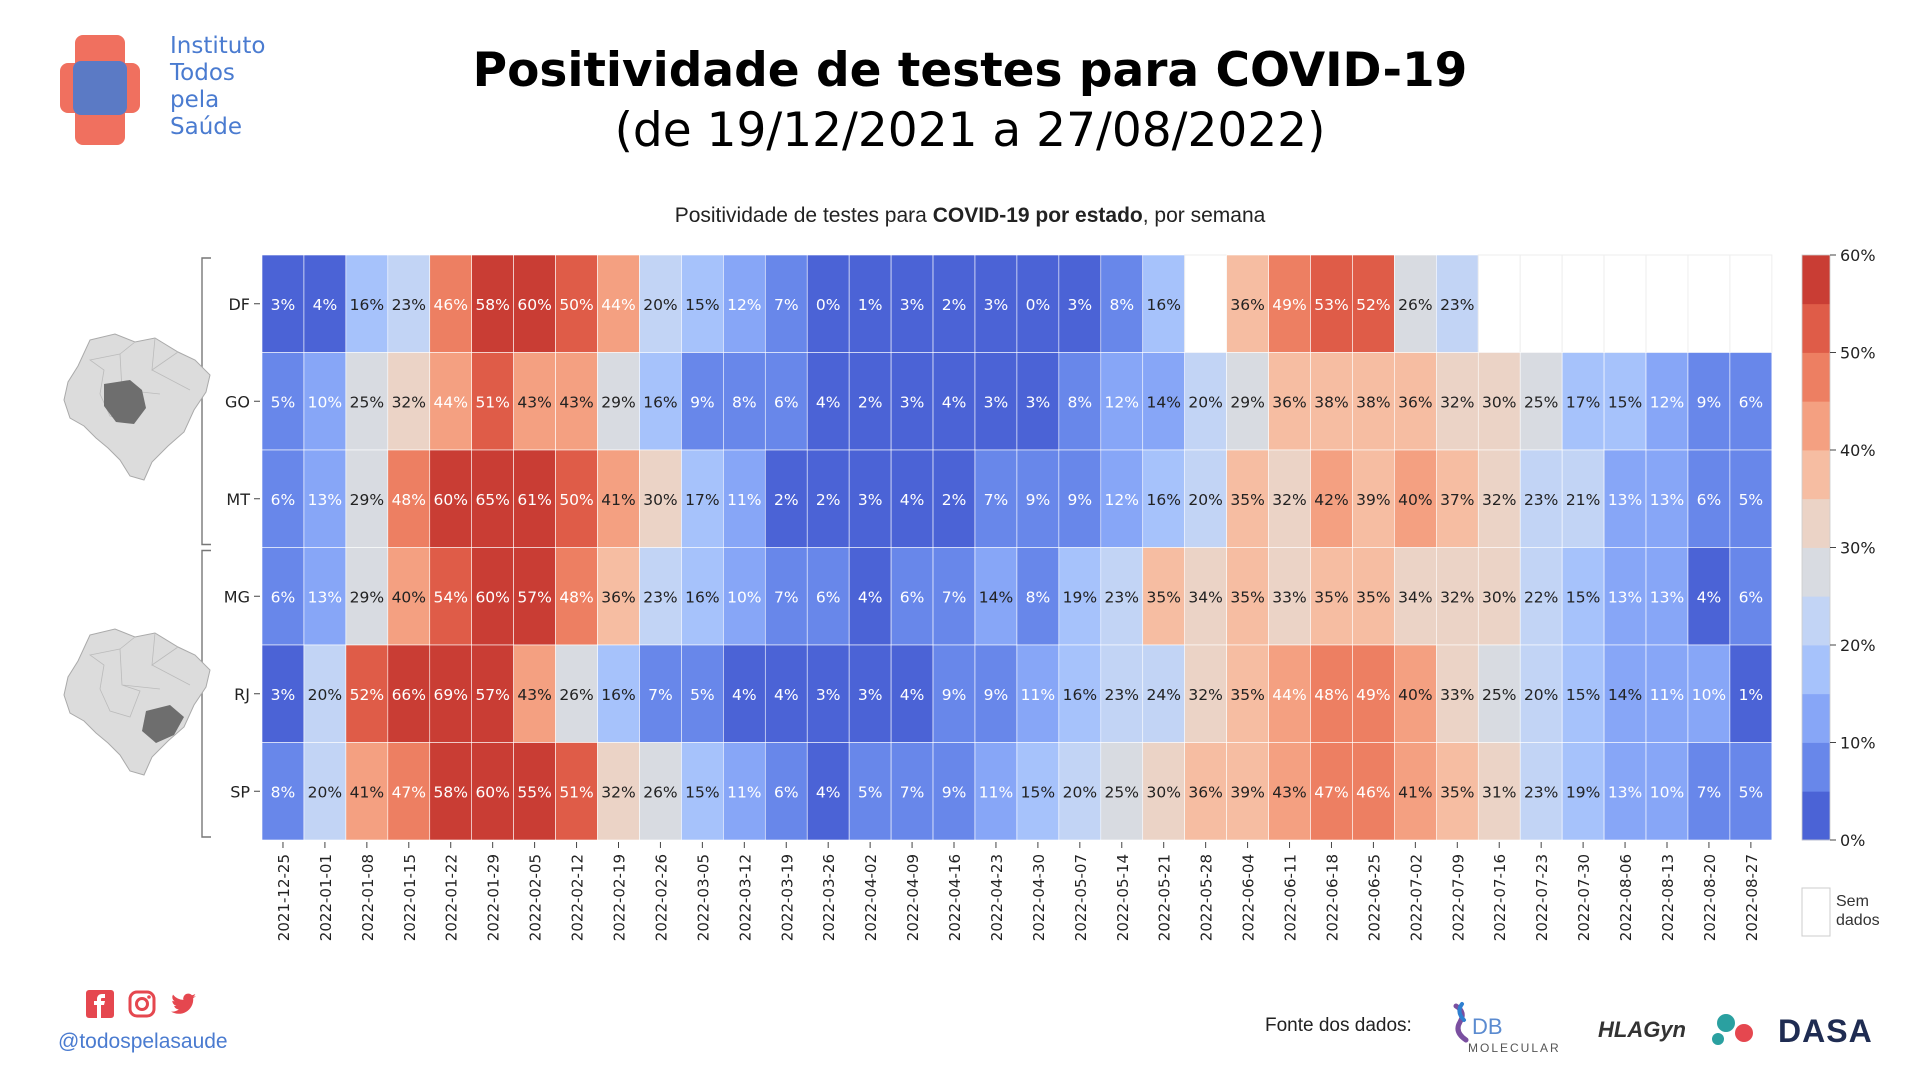 The height and width of the screenshot is (1080, 1920). What do you see at coordinates (1583, 695) in the screenshot?
I see `cell-value-label: 15%` at bounding box center [1583, 695].